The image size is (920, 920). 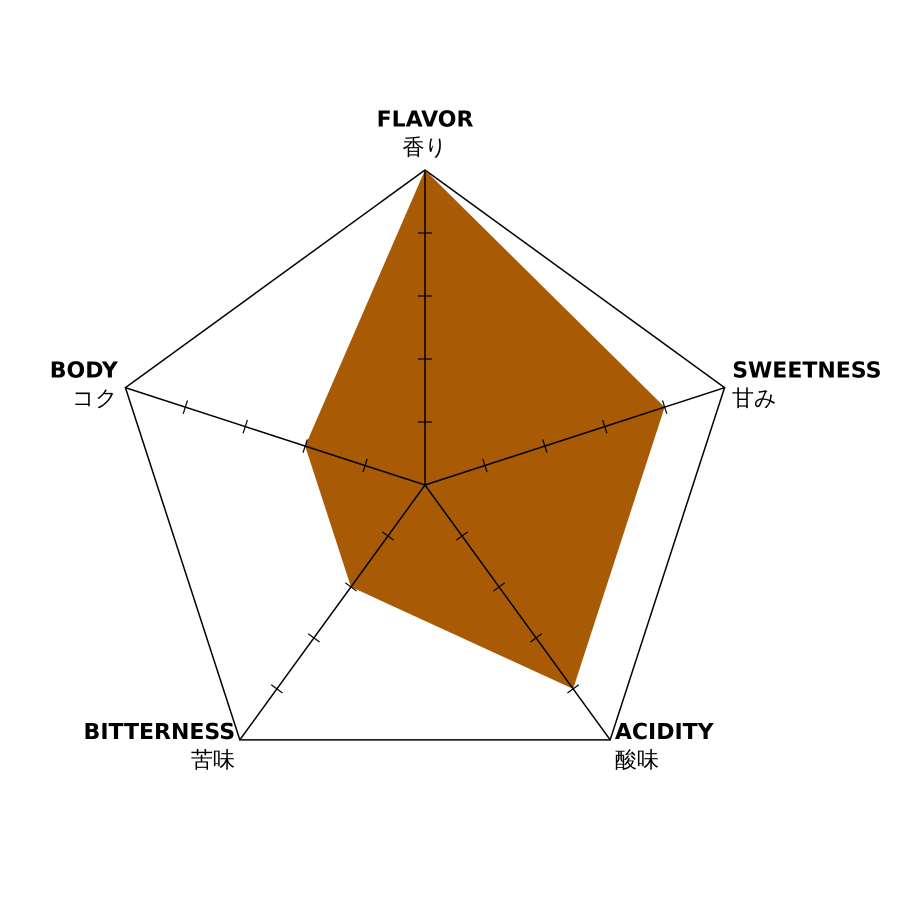 What do you see at coordinates (664, 746) in the screenshot?
I see `spoke-label: ACIDITY 酸味` at bounding box center [664, 746].